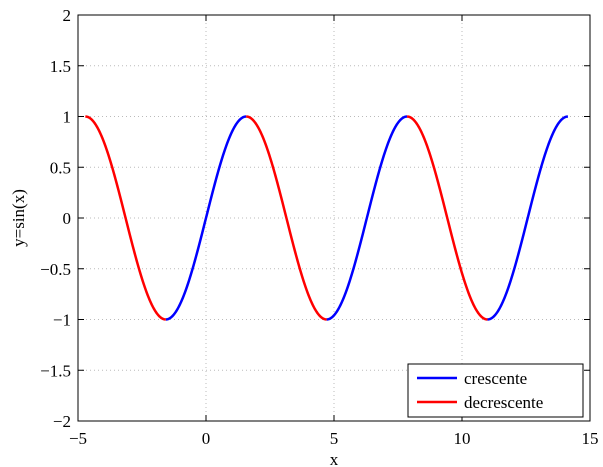 This screenshot has height=467, width=603. What do you see at coordinates (67, 218) in the screenshot?
I see `y-tick-label: 0` at bounding box center [67, 218].